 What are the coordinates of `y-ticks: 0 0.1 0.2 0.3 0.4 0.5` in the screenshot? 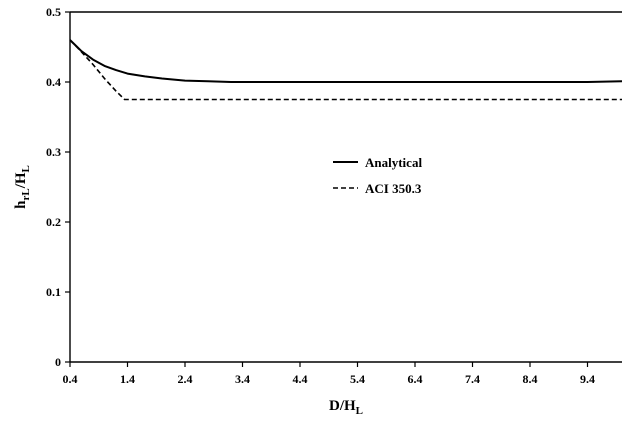 It's located at (58, 187).